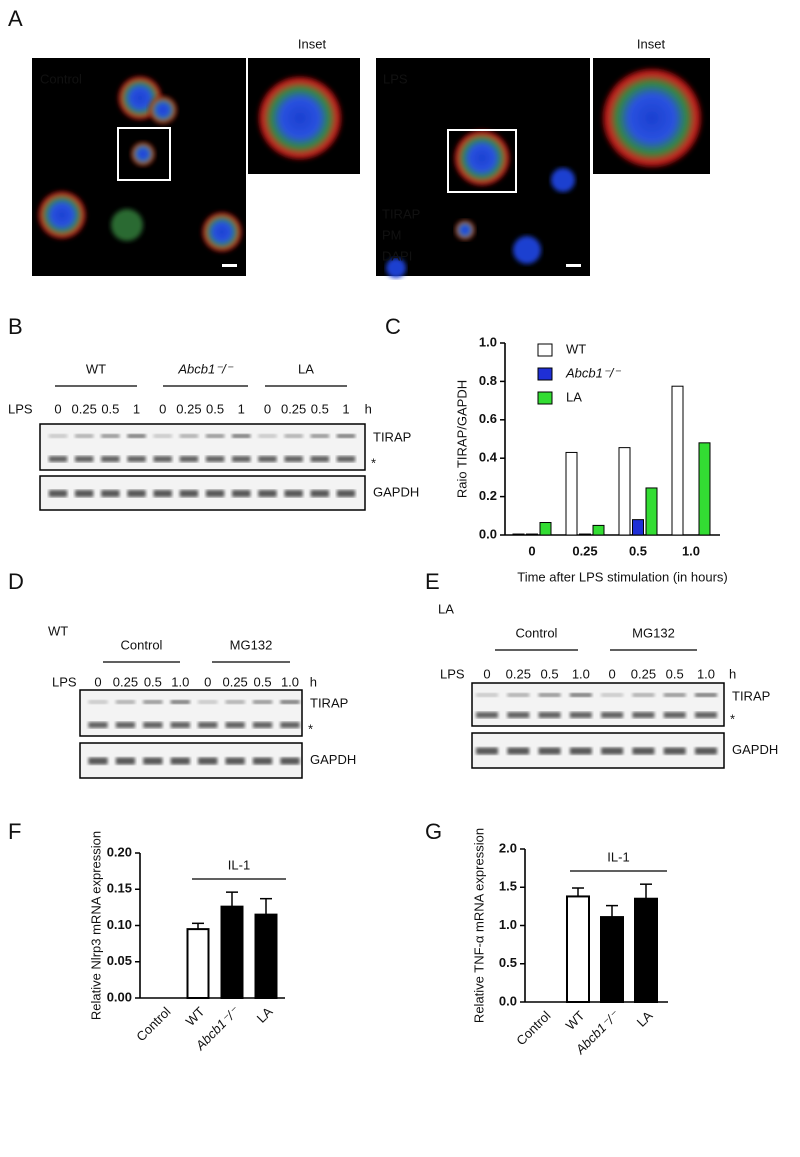  I want to click on group-label: Control, so click(142, 644).